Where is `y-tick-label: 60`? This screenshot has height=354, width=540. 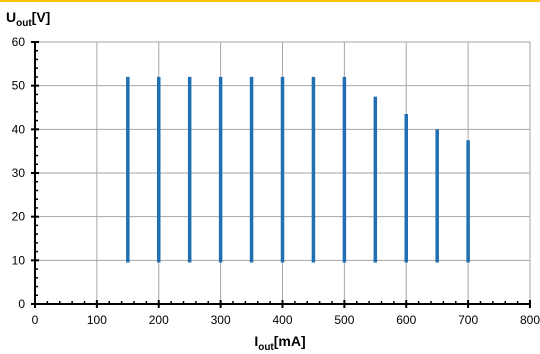
y-tick-label: 60 is located at coordinates (19, 42).